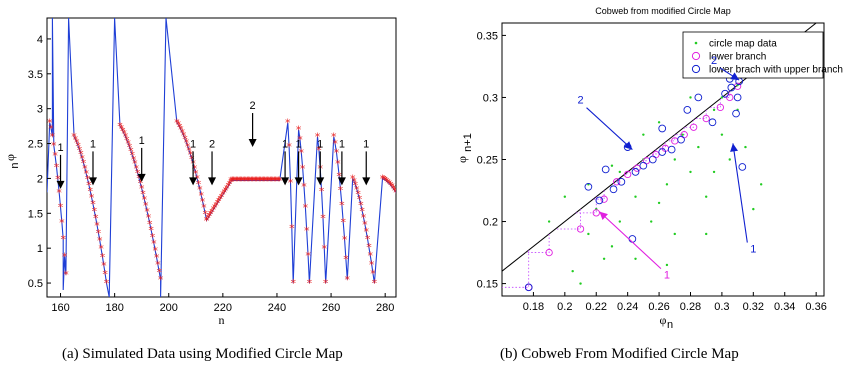 This screenshot has width=848, height=374. Describe the element at coordinates (169, 308) in the screenshot. I see `x-tick-label: 200` at that location.